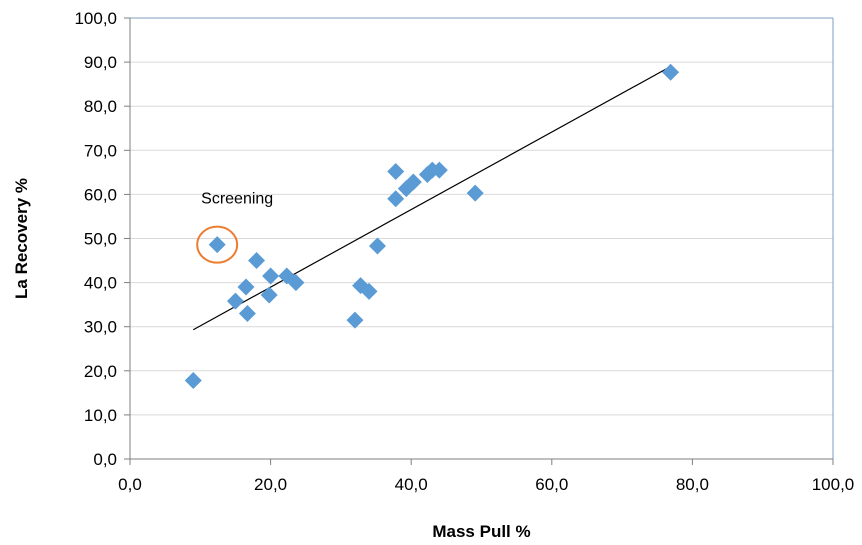  Describe the element at coordinates (100, 415) in the screenshot. I see `y-tick-label: 10,0` at that location.